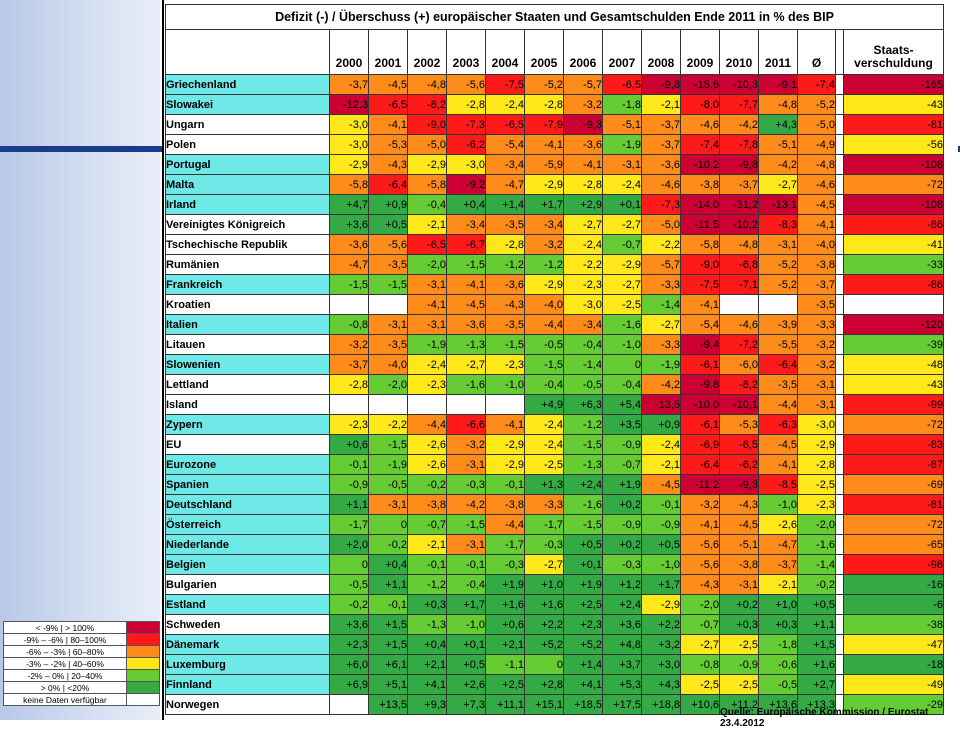 The image size is (960, 729). I want to click on deficit-cell: +0,1, so click(466, 644).